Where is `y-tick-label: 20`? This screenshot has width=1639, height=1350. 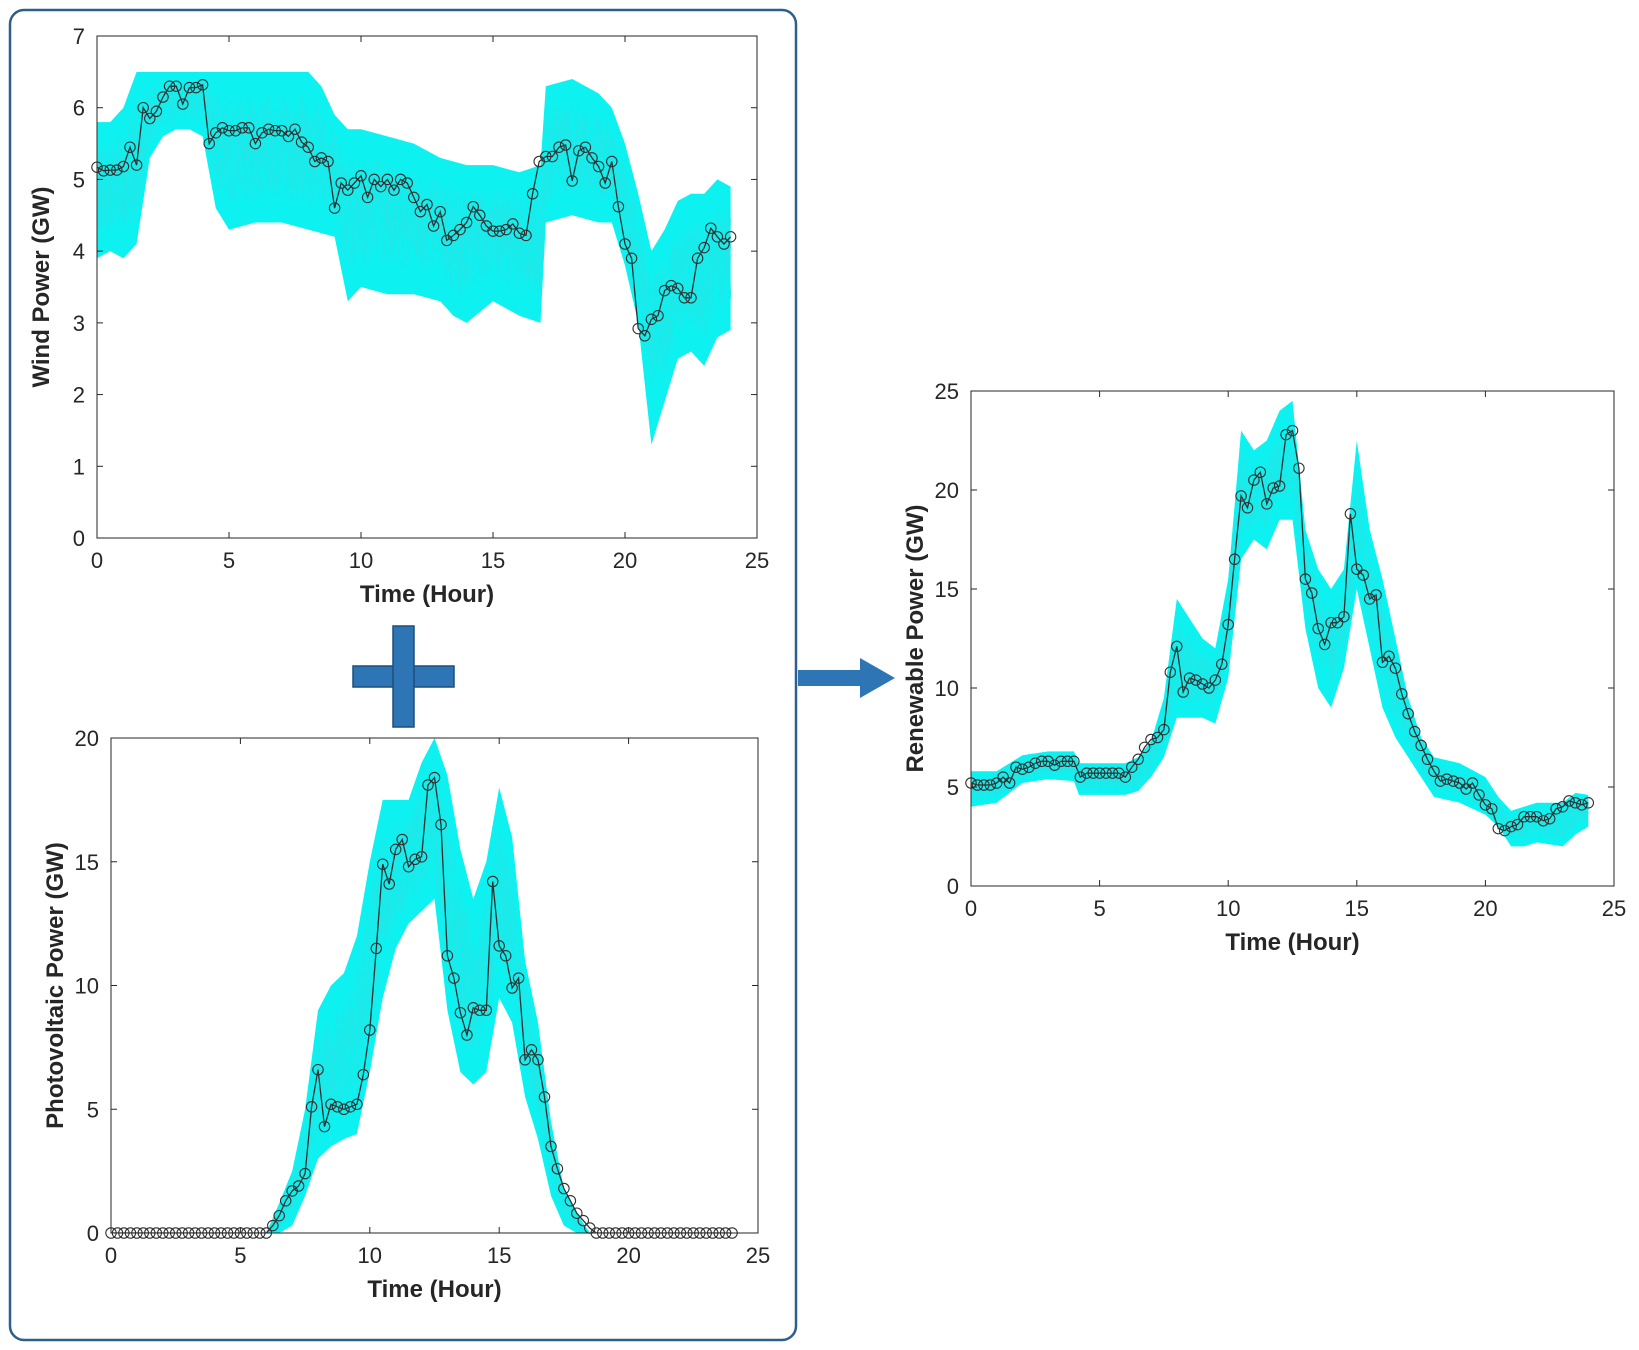 y-tick-label: 20 is located at coordinates (87, 738).